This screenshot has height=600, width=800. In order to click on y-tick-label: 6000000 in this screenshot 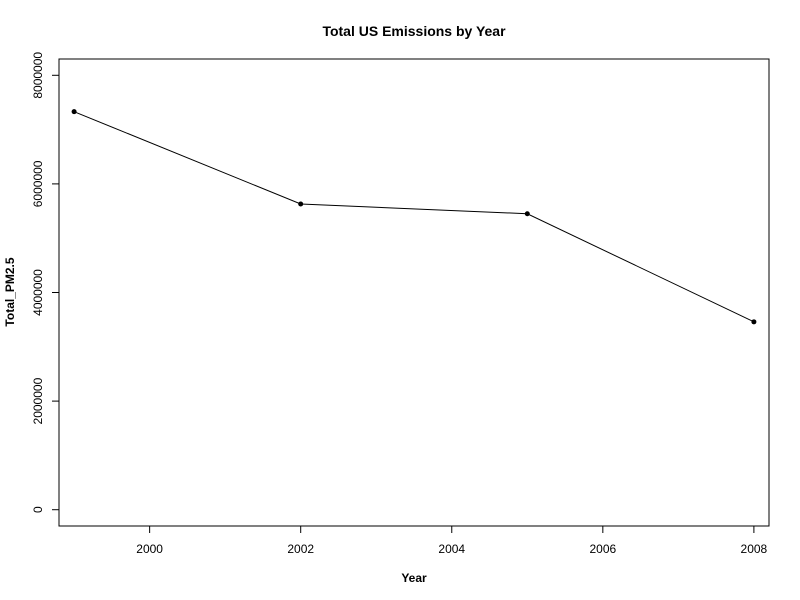, I will do `click(38, 183)`.